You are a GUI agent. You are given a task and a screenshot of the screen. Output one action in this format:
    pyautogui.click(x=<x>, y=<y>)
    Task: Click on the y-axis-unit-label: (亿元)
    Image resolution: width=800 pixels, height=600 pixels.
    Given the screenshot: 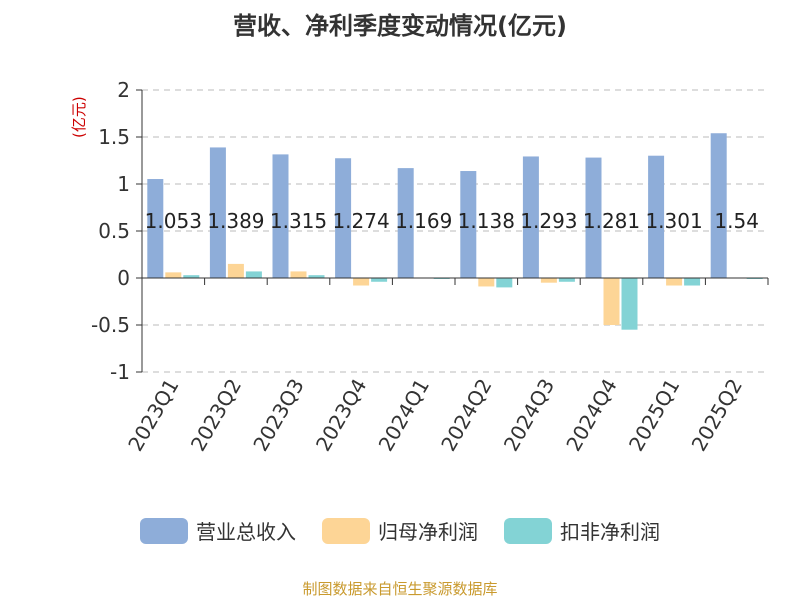 What is the action you would take?
    pyautogui.click(x=79, y=117)
    